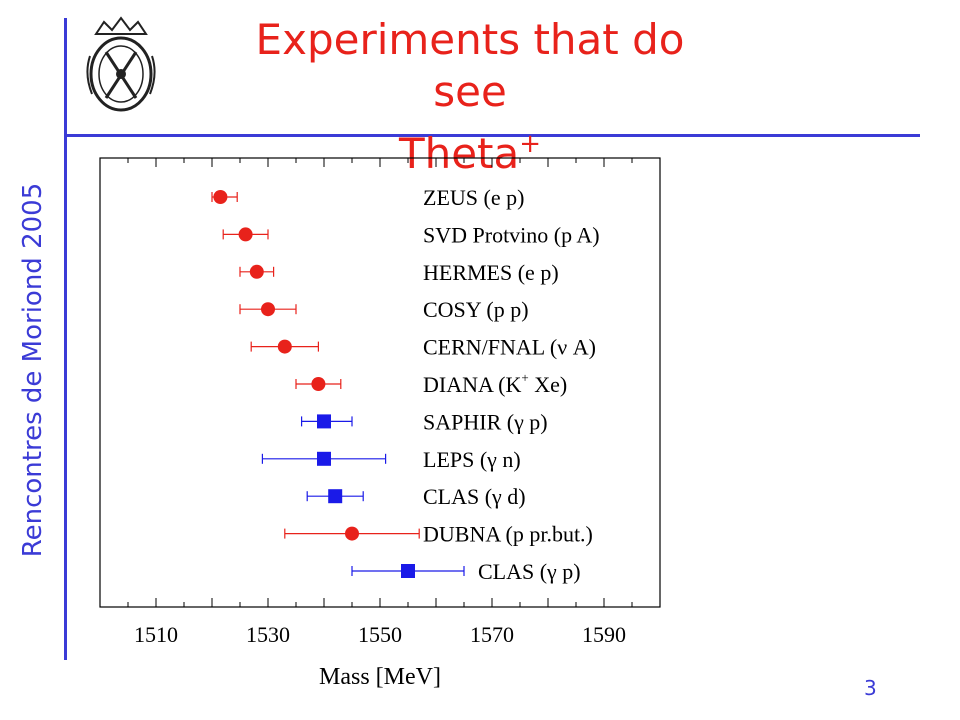  What do you see at coordinates (485, 421) in the screenshot?
I see `experiment-label: SAPHIR (γ p)` at bounding box center [485, 421].